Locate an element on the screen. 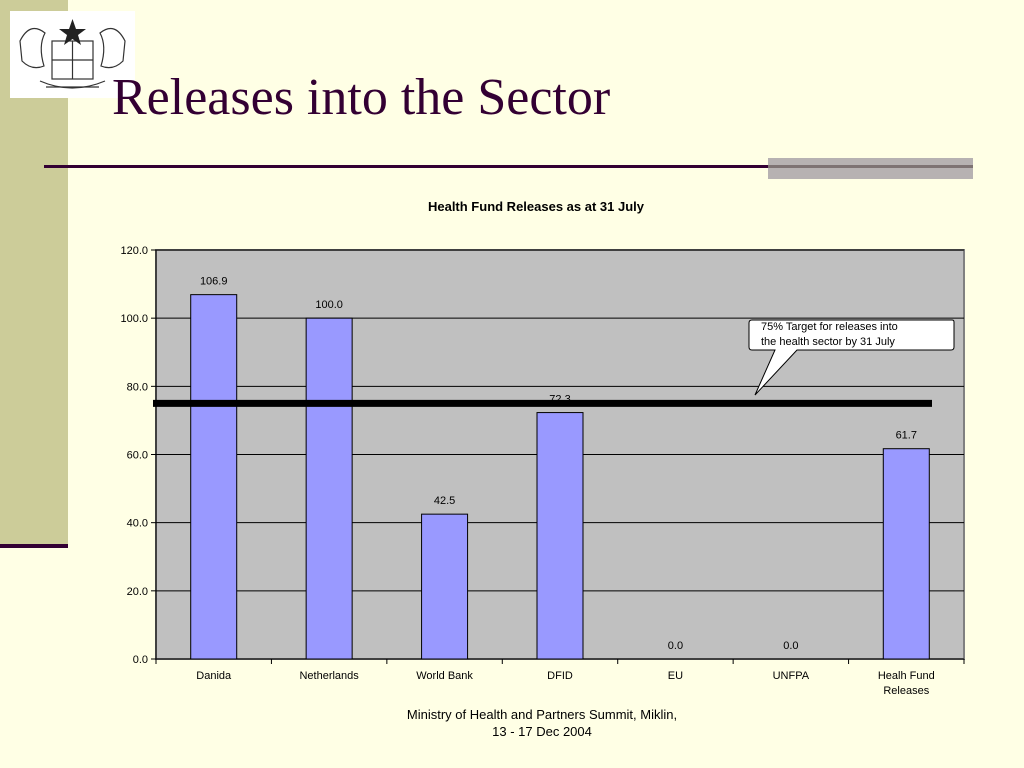 The image size is (1024, 768). target-callout-bubble is located at coordinates (851, 357).